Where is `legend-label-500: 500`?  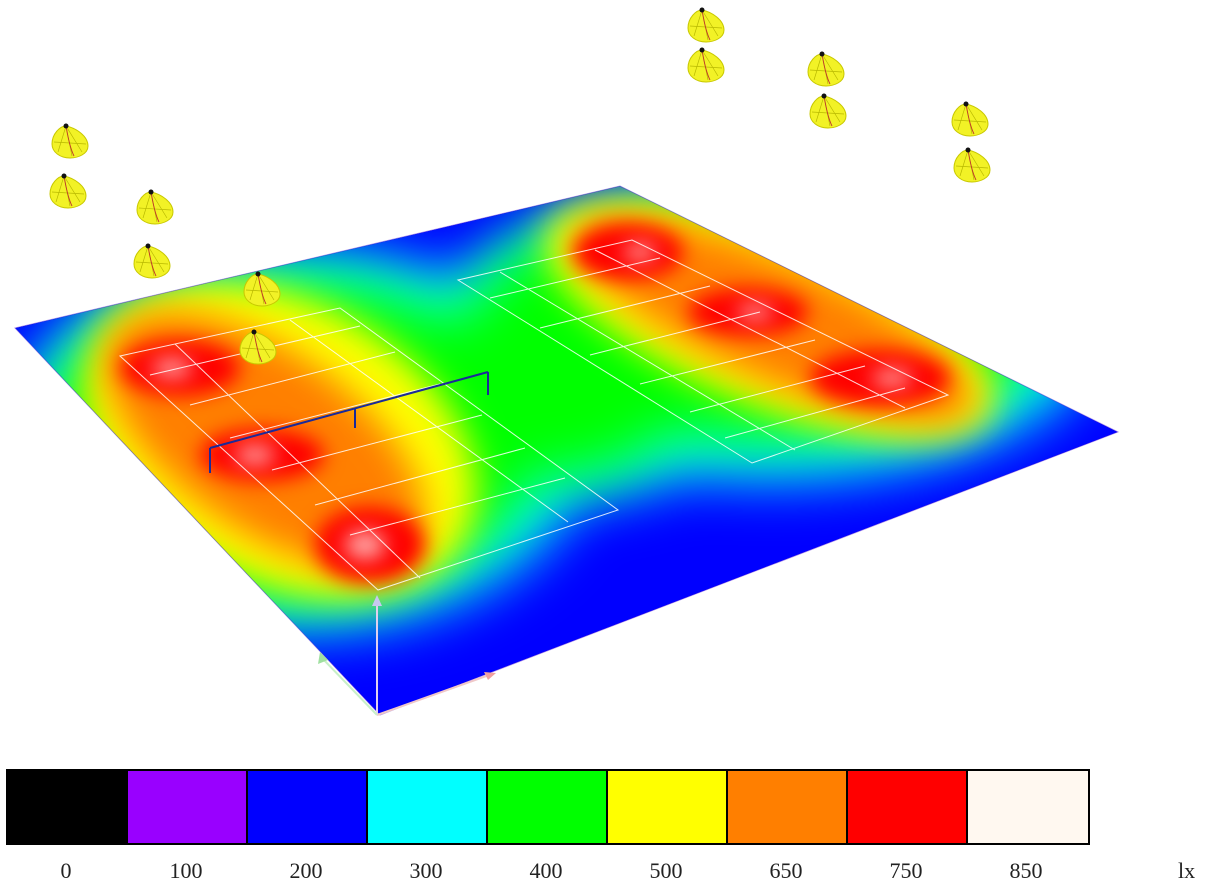 legend-label-500: 500 is located at coordinates (666, 870).